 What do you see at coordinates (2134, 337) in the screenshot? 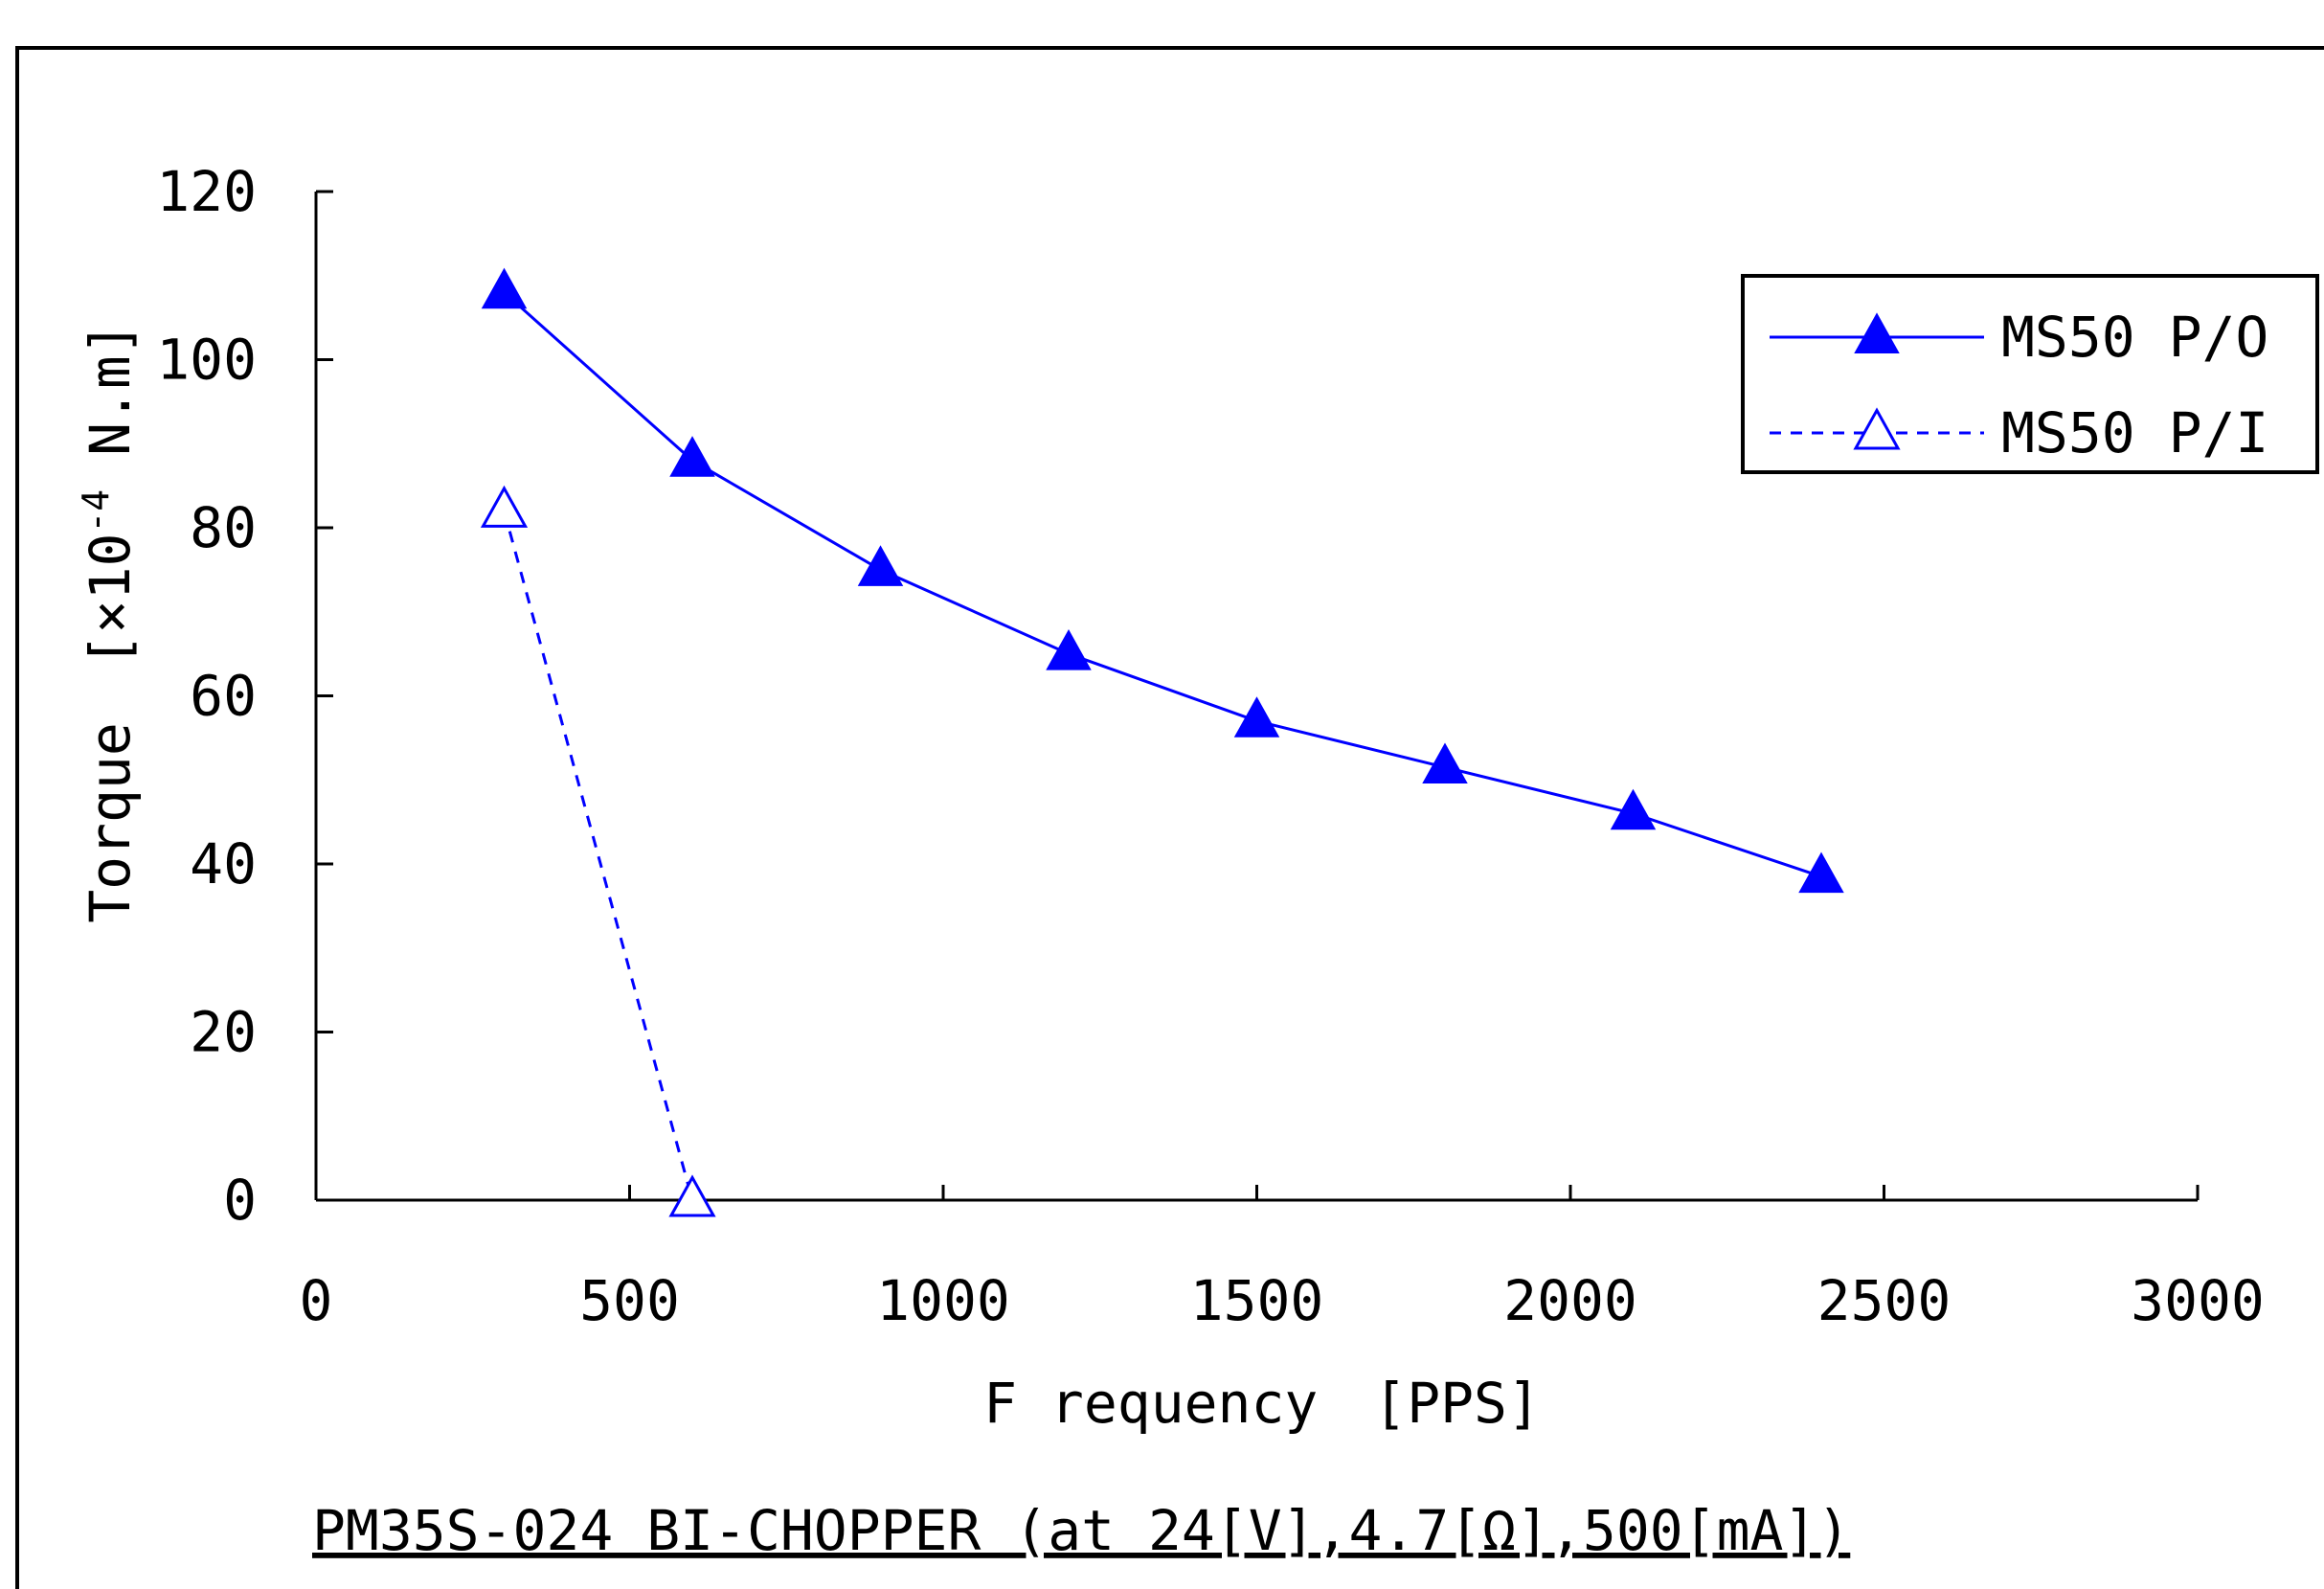
I see `legend-label: MS50 P/O` at bounding box center [2134, 337].